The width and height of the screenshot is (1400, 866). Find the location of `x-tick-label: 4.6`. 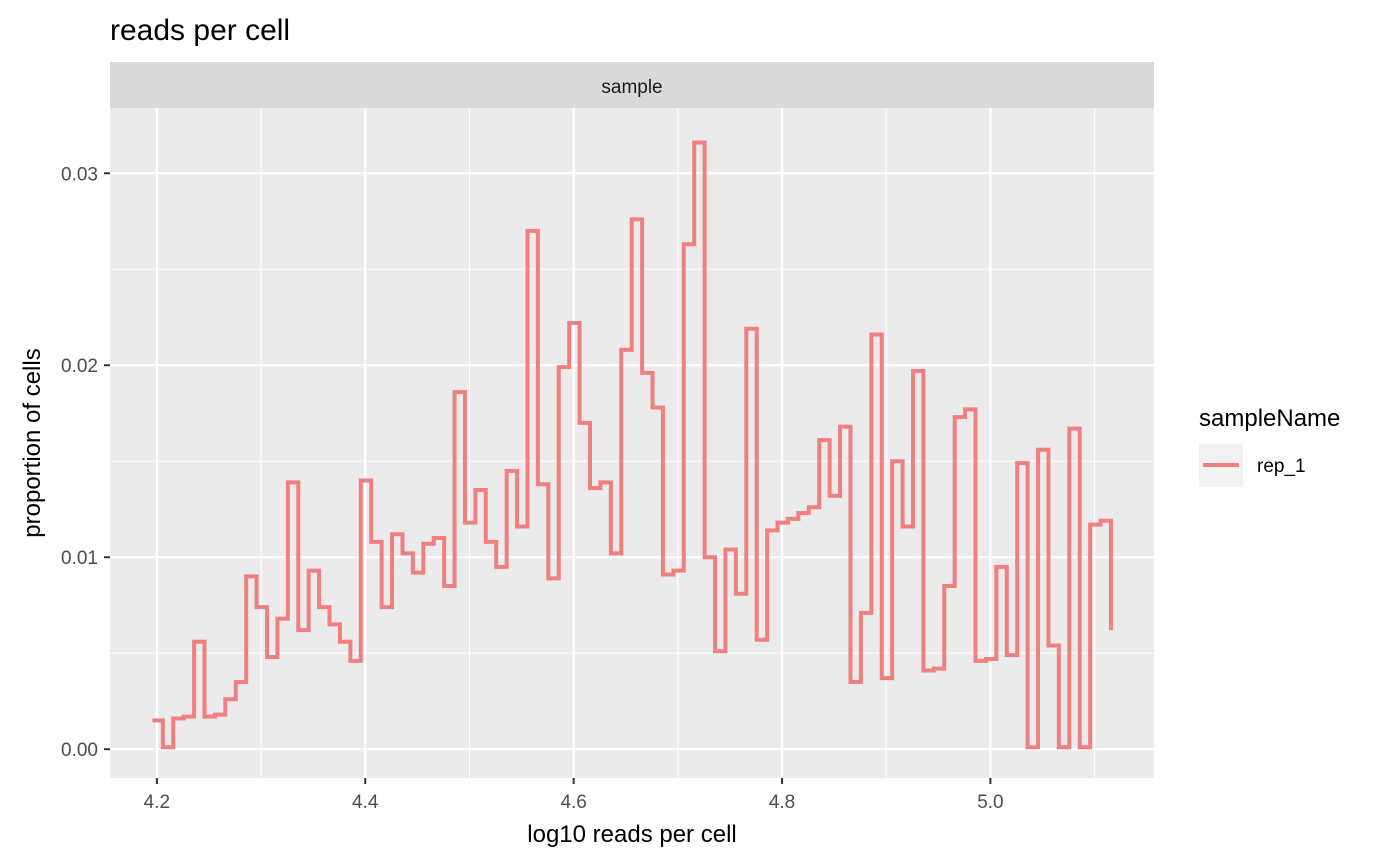

x-tick-label: 4.6 is located at coordinates (573, 802).